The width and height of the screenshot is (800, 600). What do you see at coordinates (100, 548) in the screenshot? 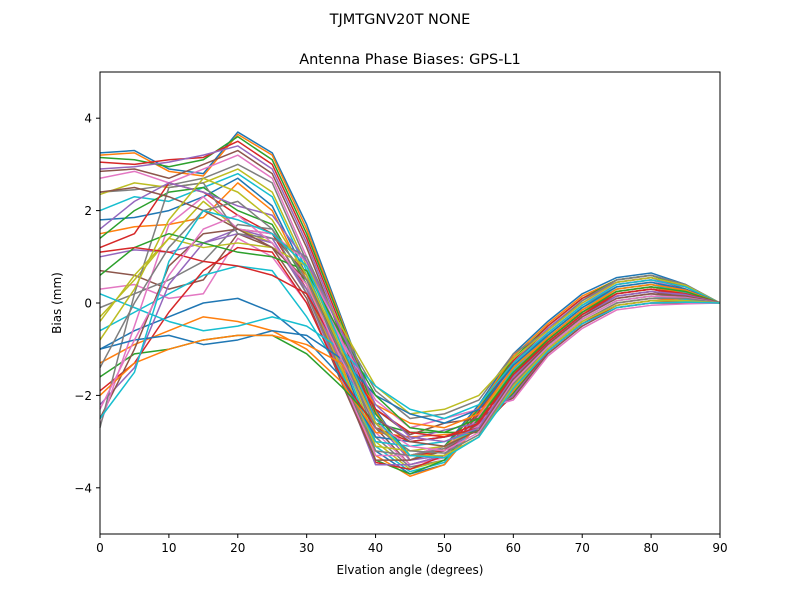
I see `x-tick-label: 0` at bounding box center [100, 548].